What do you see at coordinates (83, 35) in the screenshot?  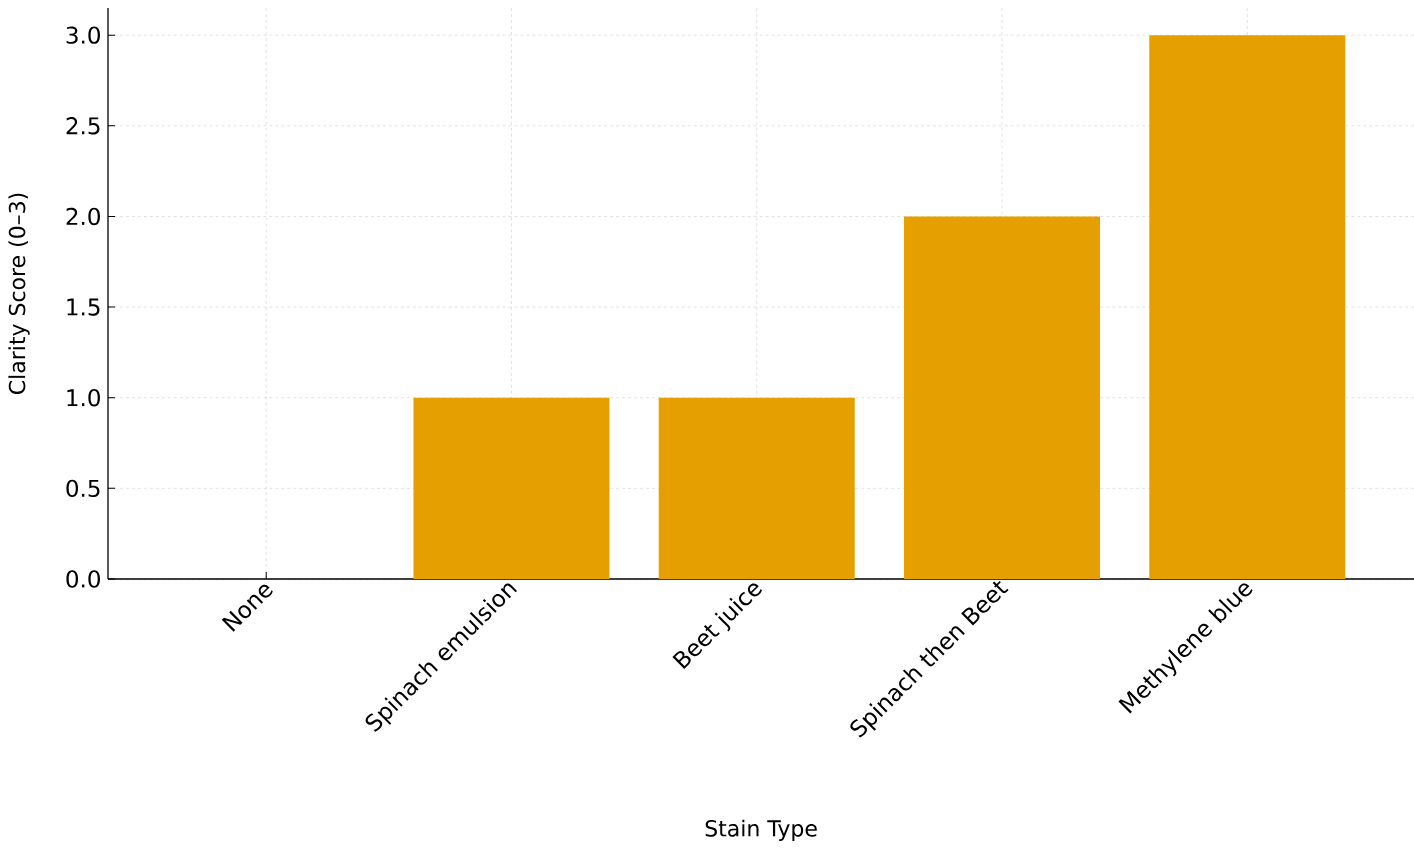 I see `y-tick-label: 3.0` at bounding box center [83, 35].